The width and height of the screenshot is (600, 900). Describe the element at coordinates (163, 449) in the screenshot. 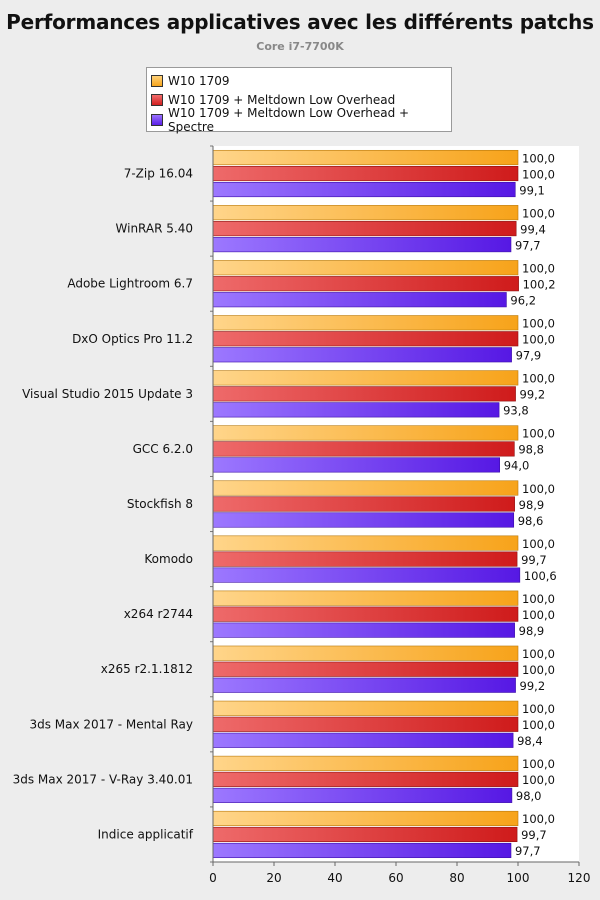

I see `category-label: GCC 6.2.0` at that location.